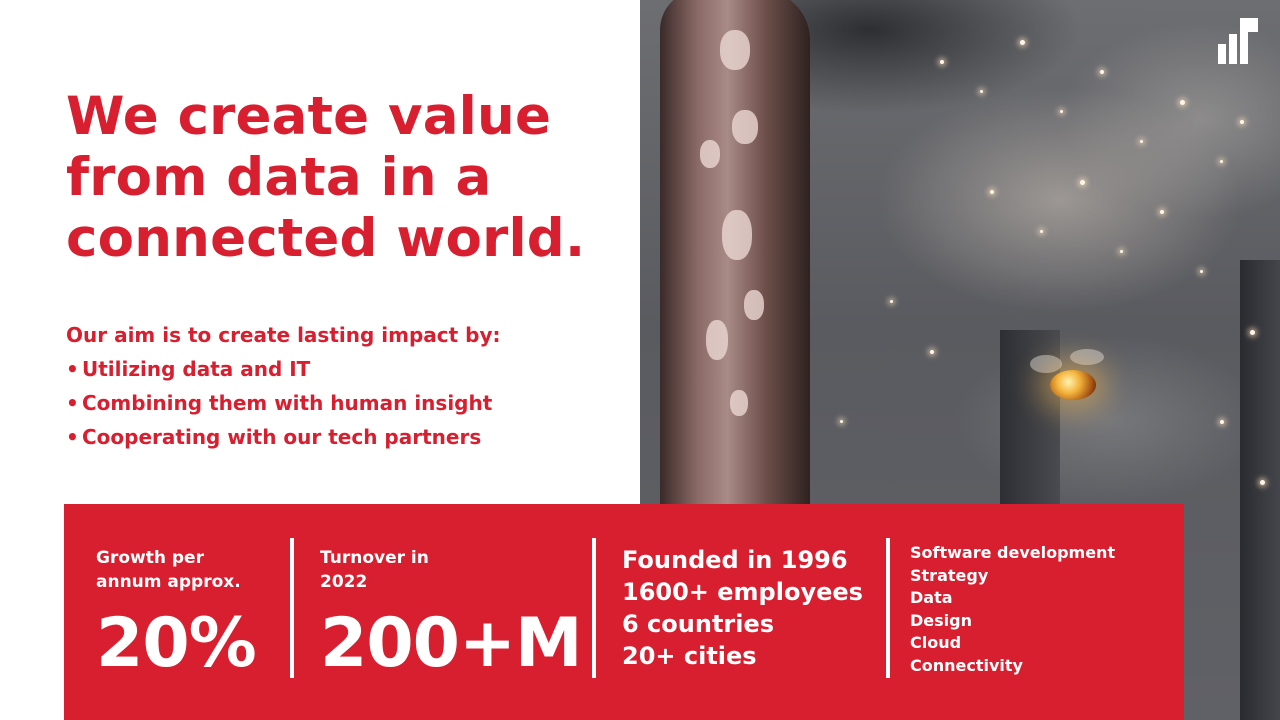 This screenshot has height=720, width=1280. What do you see at coordinates (346, 369) in the screenshot?
I see `aim-item: • Utilizing data and IT` at bounding box center [346, 369].